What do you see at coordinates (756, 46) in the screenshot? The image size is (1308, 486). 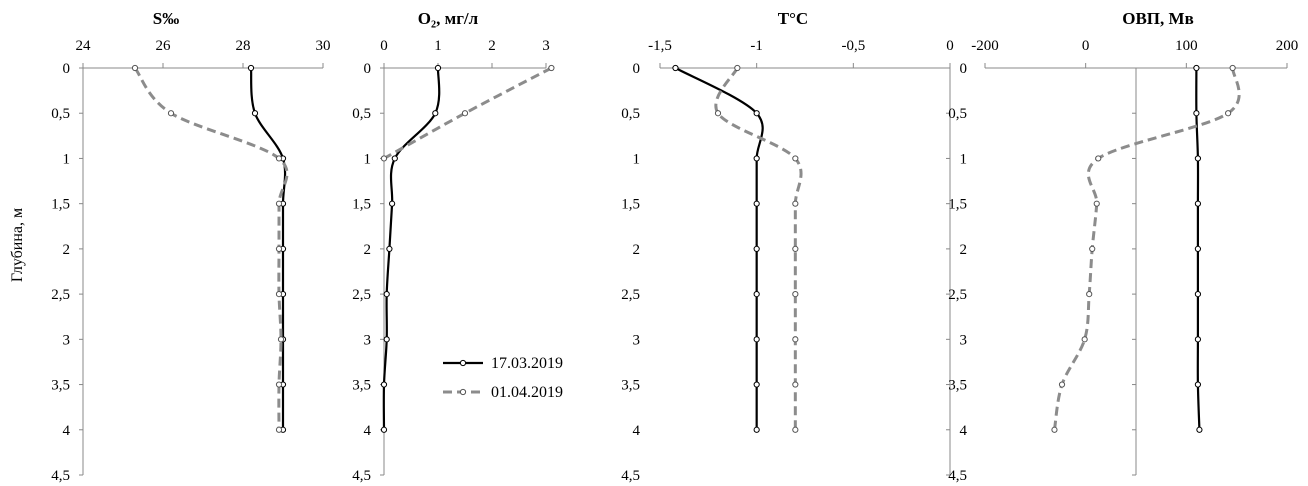 I see `x-tick-label: -1` at bounding box center [756, 46].